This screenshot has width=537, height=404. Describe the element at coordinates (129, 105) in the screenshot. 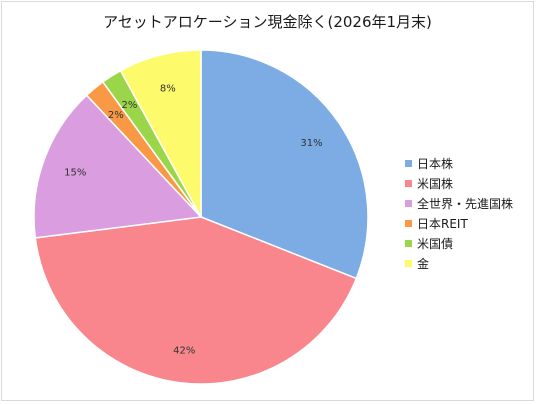

I see `data-label-5: 2%` at that location.